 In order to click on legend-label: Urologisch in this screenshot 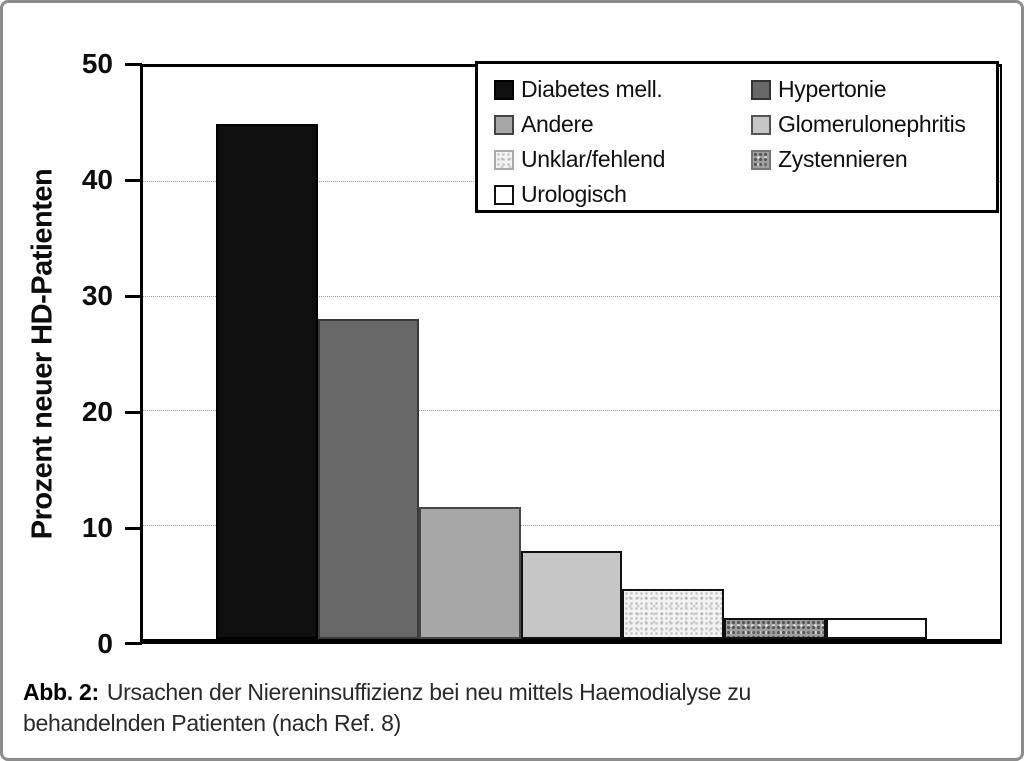, I will do `click(574, 194)`.